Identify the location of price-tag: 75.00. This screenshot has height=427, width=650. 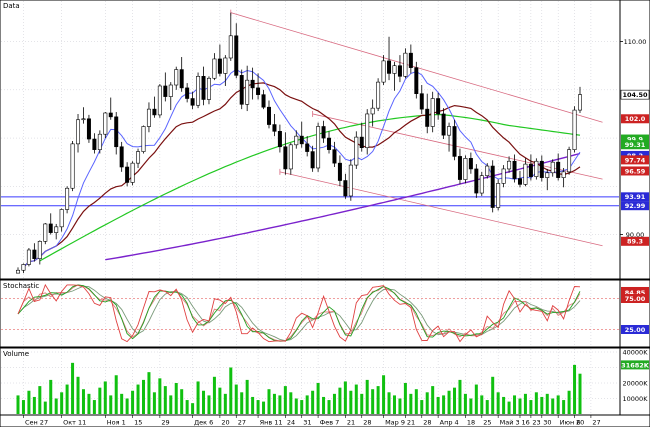
(635, 298).